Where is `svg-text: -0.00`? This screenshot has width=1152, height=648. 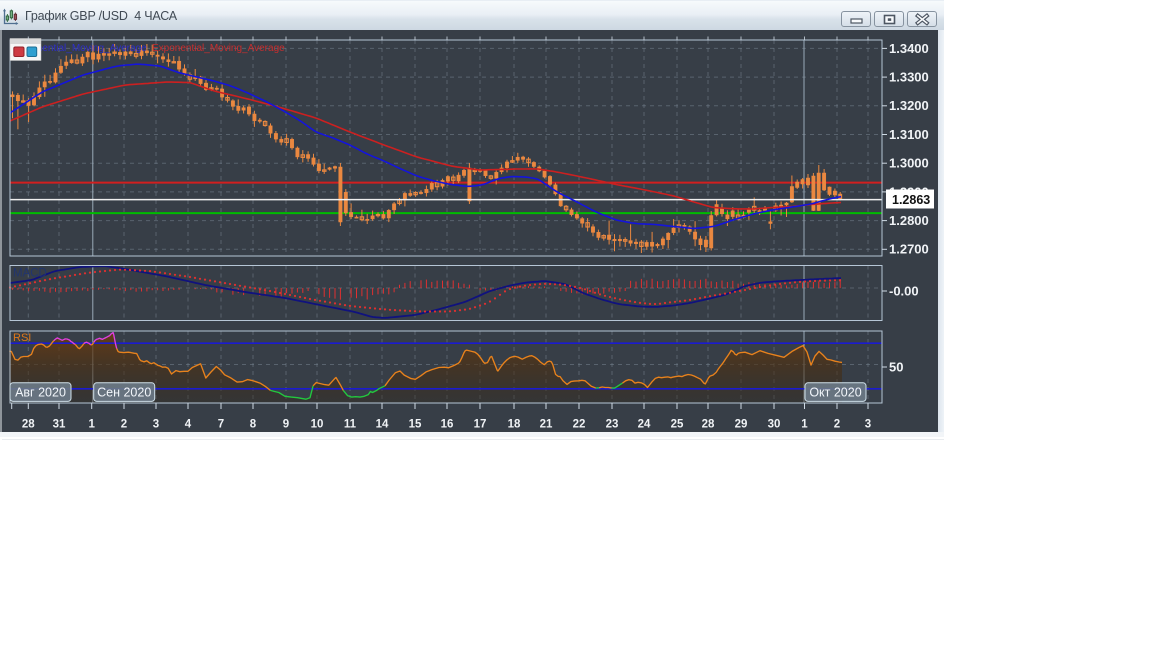
svg-text: -0.00 is located at coordinates (904, 291).